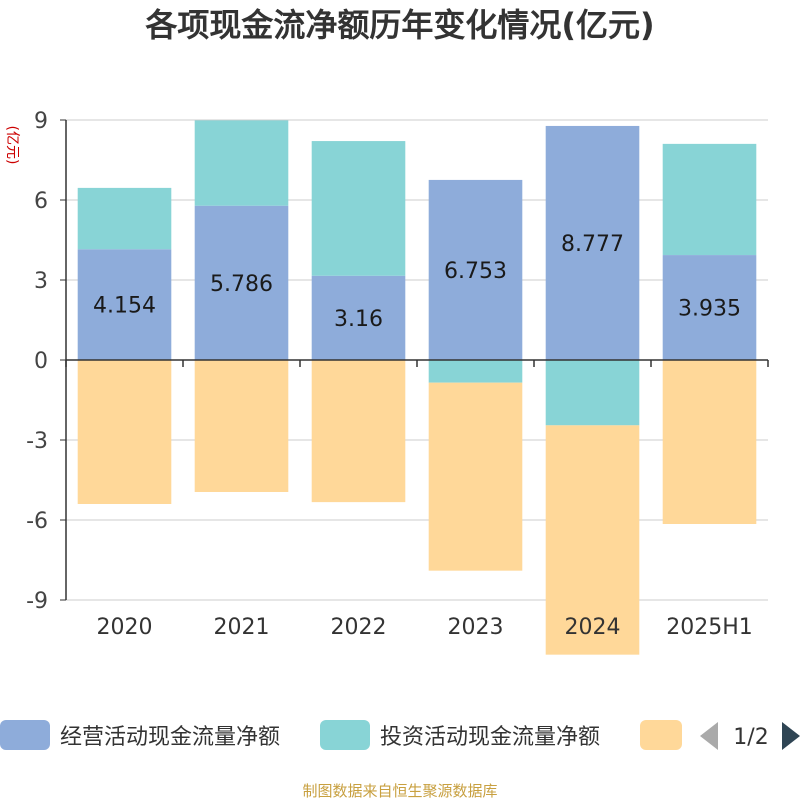 The height and width of the screenshot is (800, 800). I want to click on bar-label: 3.935, so click(709, 309).